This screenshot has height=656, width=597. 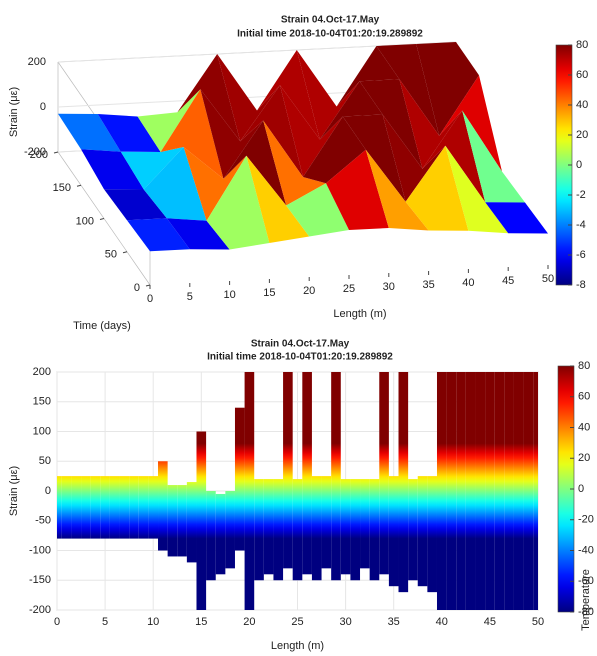 What do you see at coordinates (102, 326) in the screenshot?
I see `y-axis-label: Time (days)` at bounding box center [102, 326].